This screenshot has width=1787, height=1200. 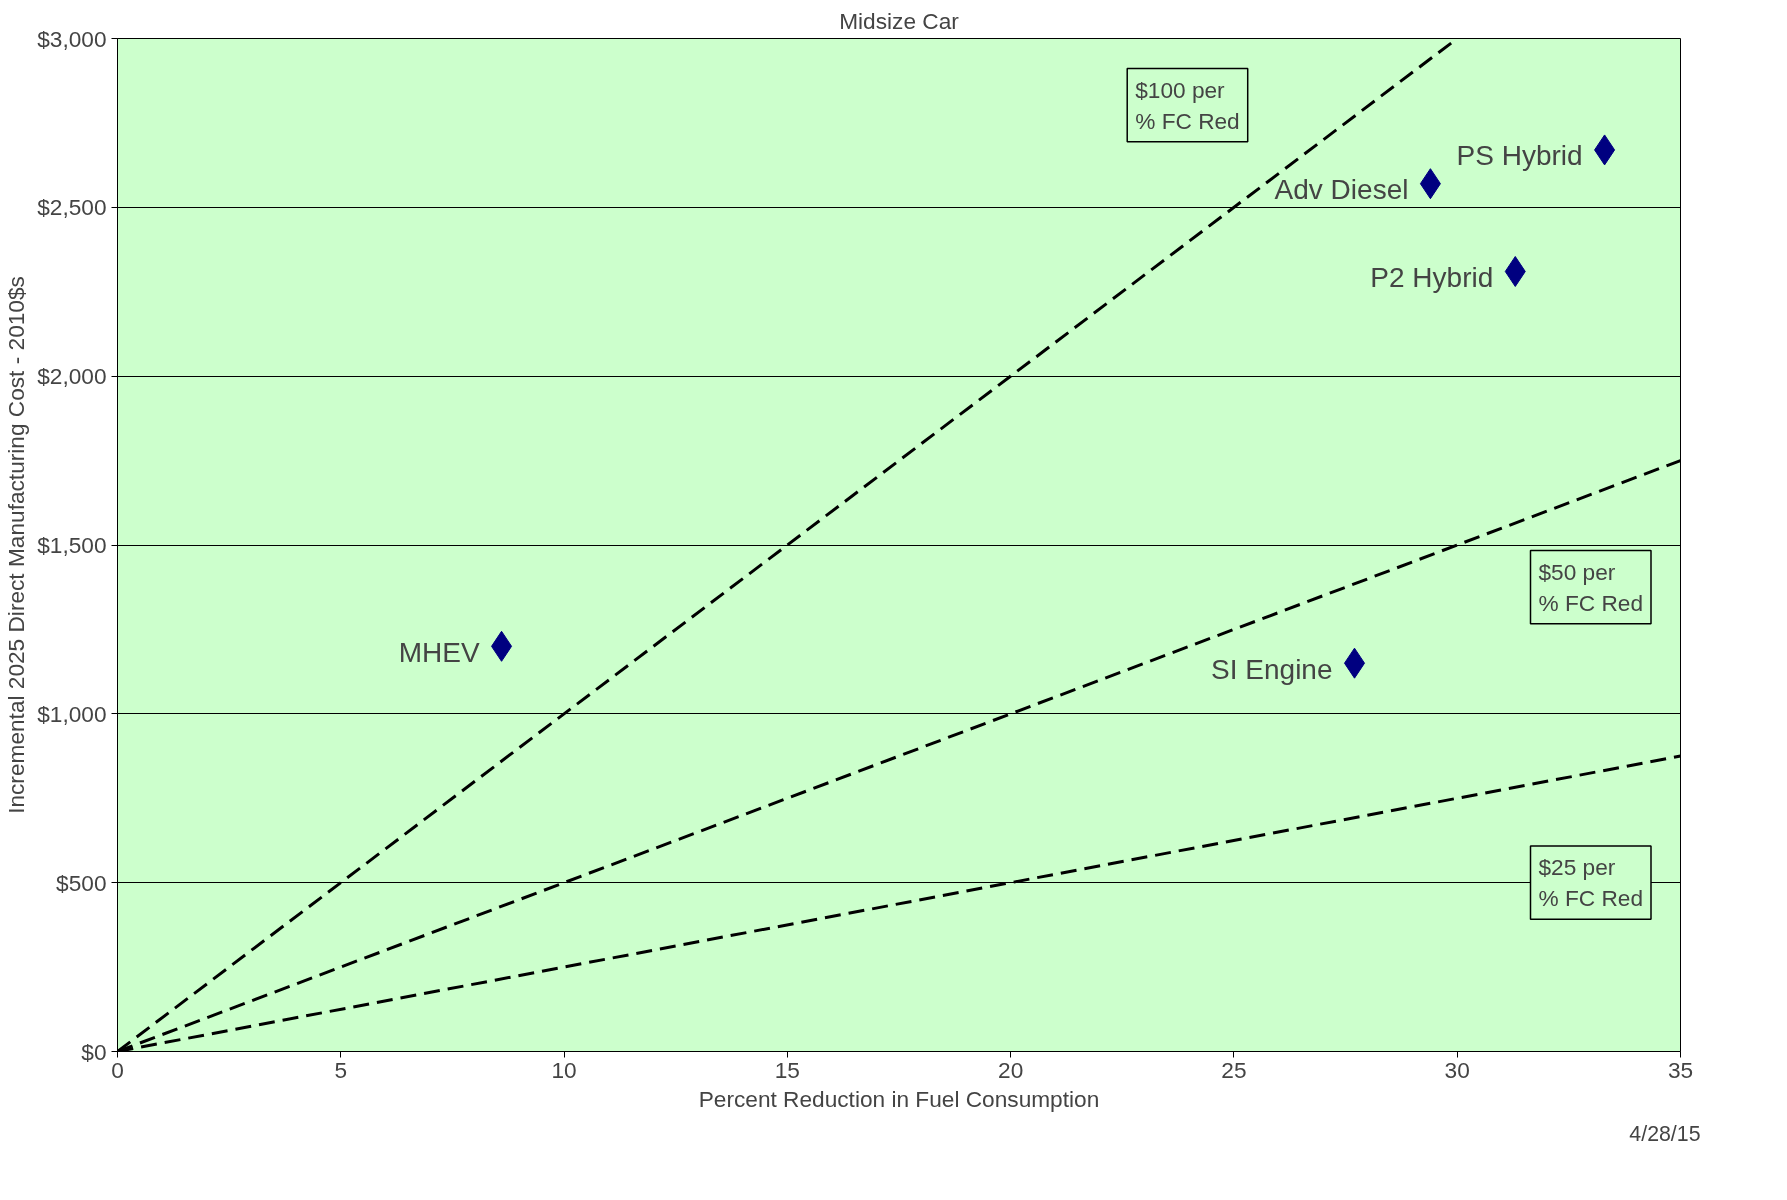 What do you see at coordinates (439, 652) in the screenshot?
I see `annotation: MHEV` at bounding box center [439, 652].